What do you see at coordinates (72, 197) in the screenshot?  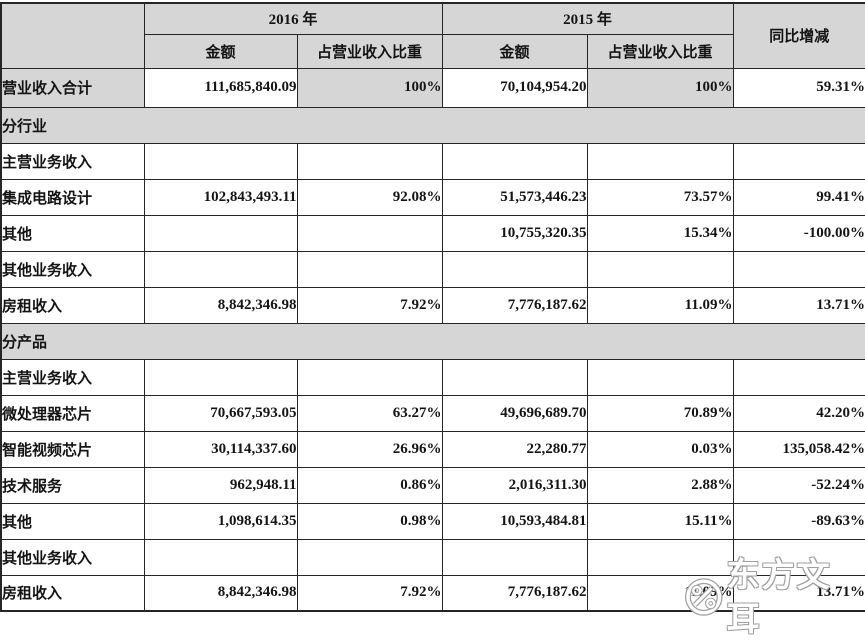 I see `row-label-cell: 集成电路设计` at bounding box center [72, 197].